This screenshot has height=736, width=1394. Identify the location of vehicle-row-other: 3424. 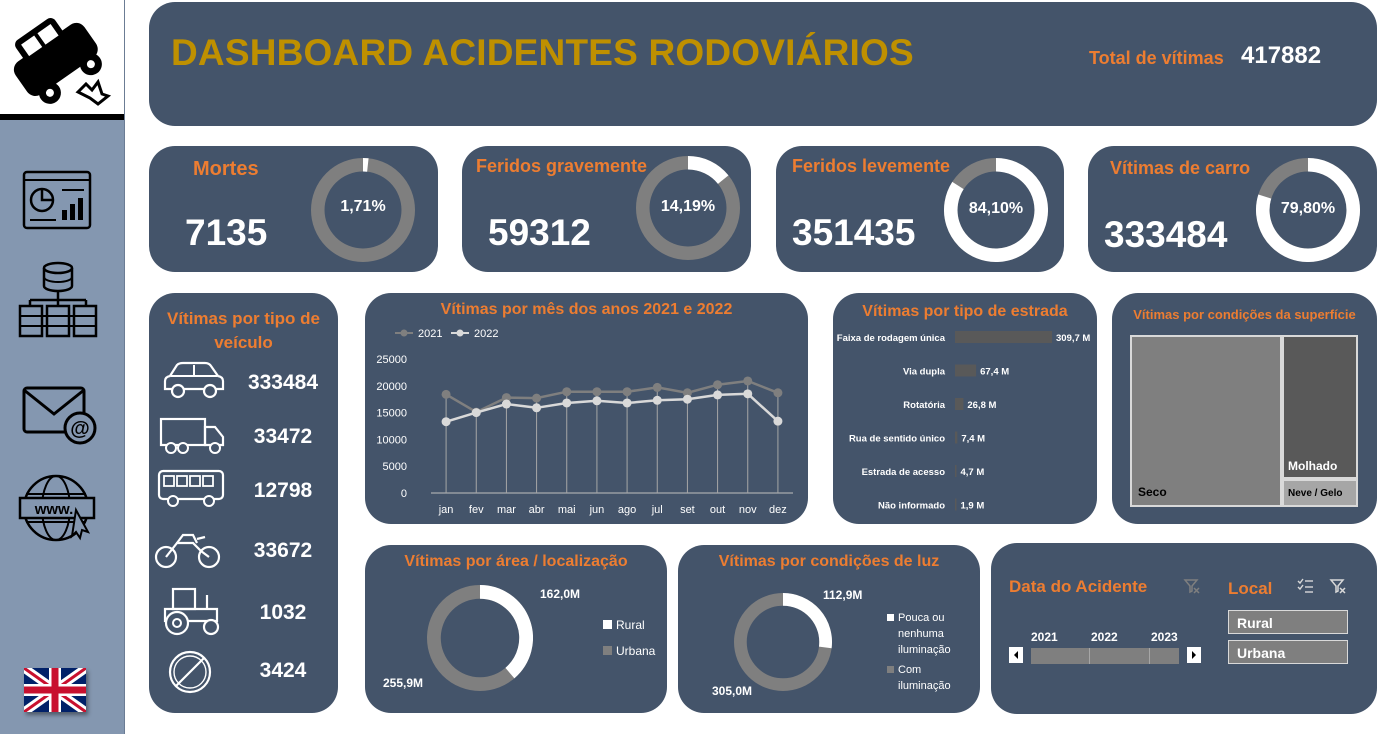
(243, 672).